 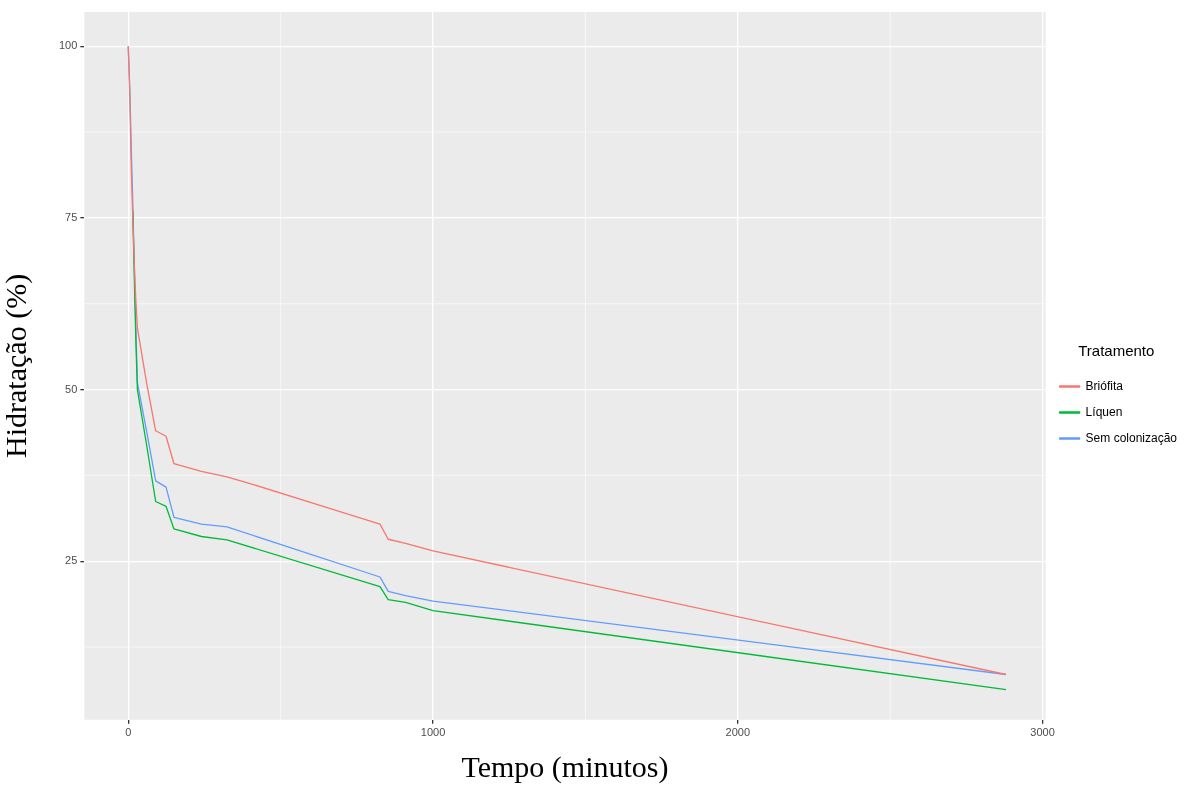 I want to click on legend-title: Tratamento, so click(x=1116, y=351).